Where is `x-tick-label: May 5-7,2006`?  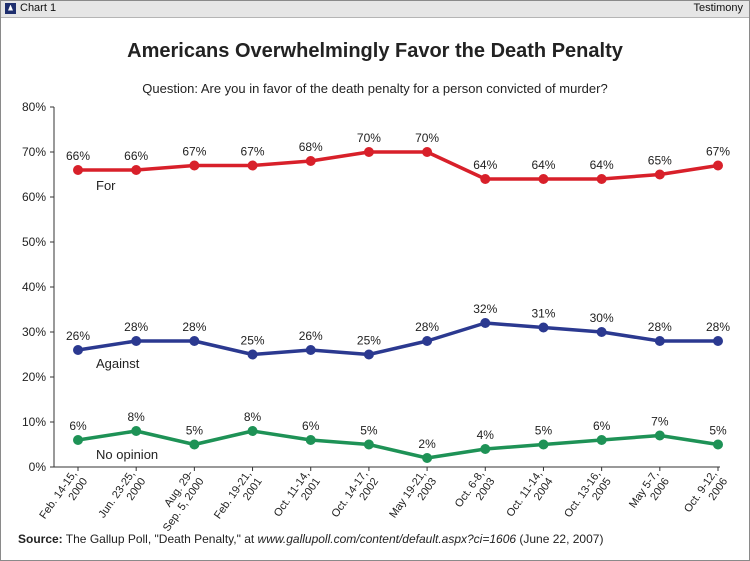
x-tick-label: May 5-7,2006 is located at coordinates (649, 489).